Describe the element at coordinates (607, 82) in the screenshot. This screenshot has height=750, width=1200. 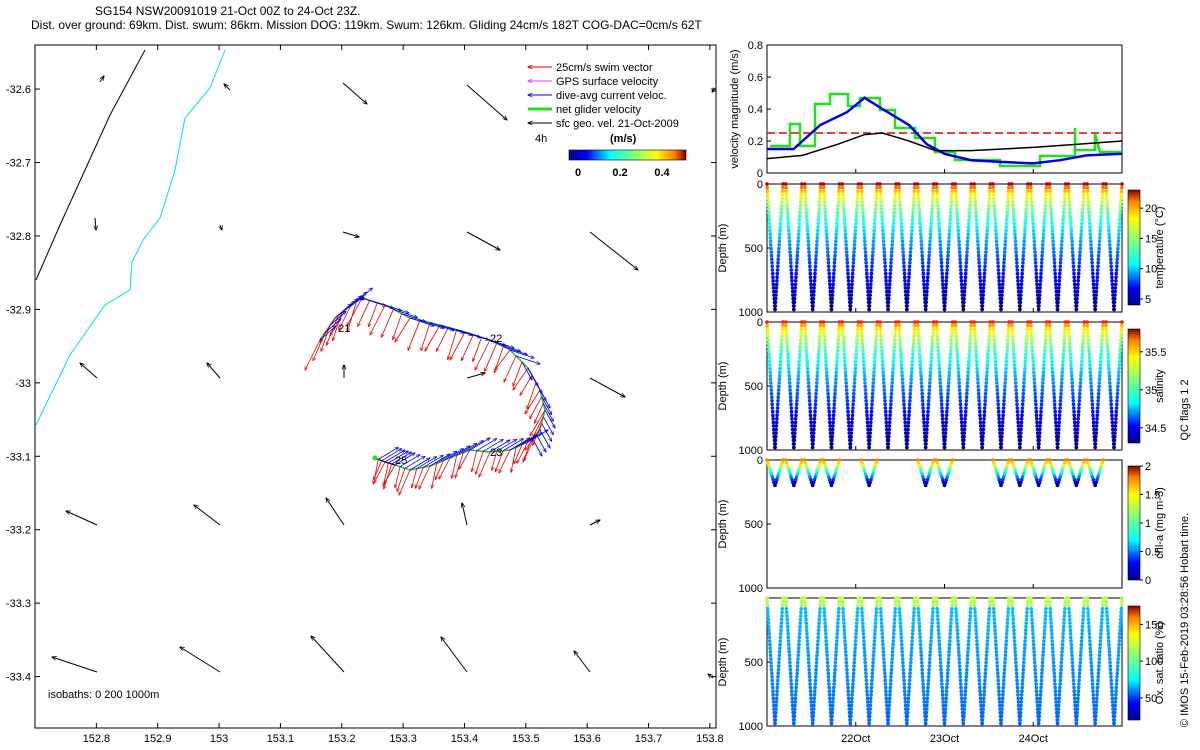
I see `legend-label-gps: GPS surface velocity` at that location.